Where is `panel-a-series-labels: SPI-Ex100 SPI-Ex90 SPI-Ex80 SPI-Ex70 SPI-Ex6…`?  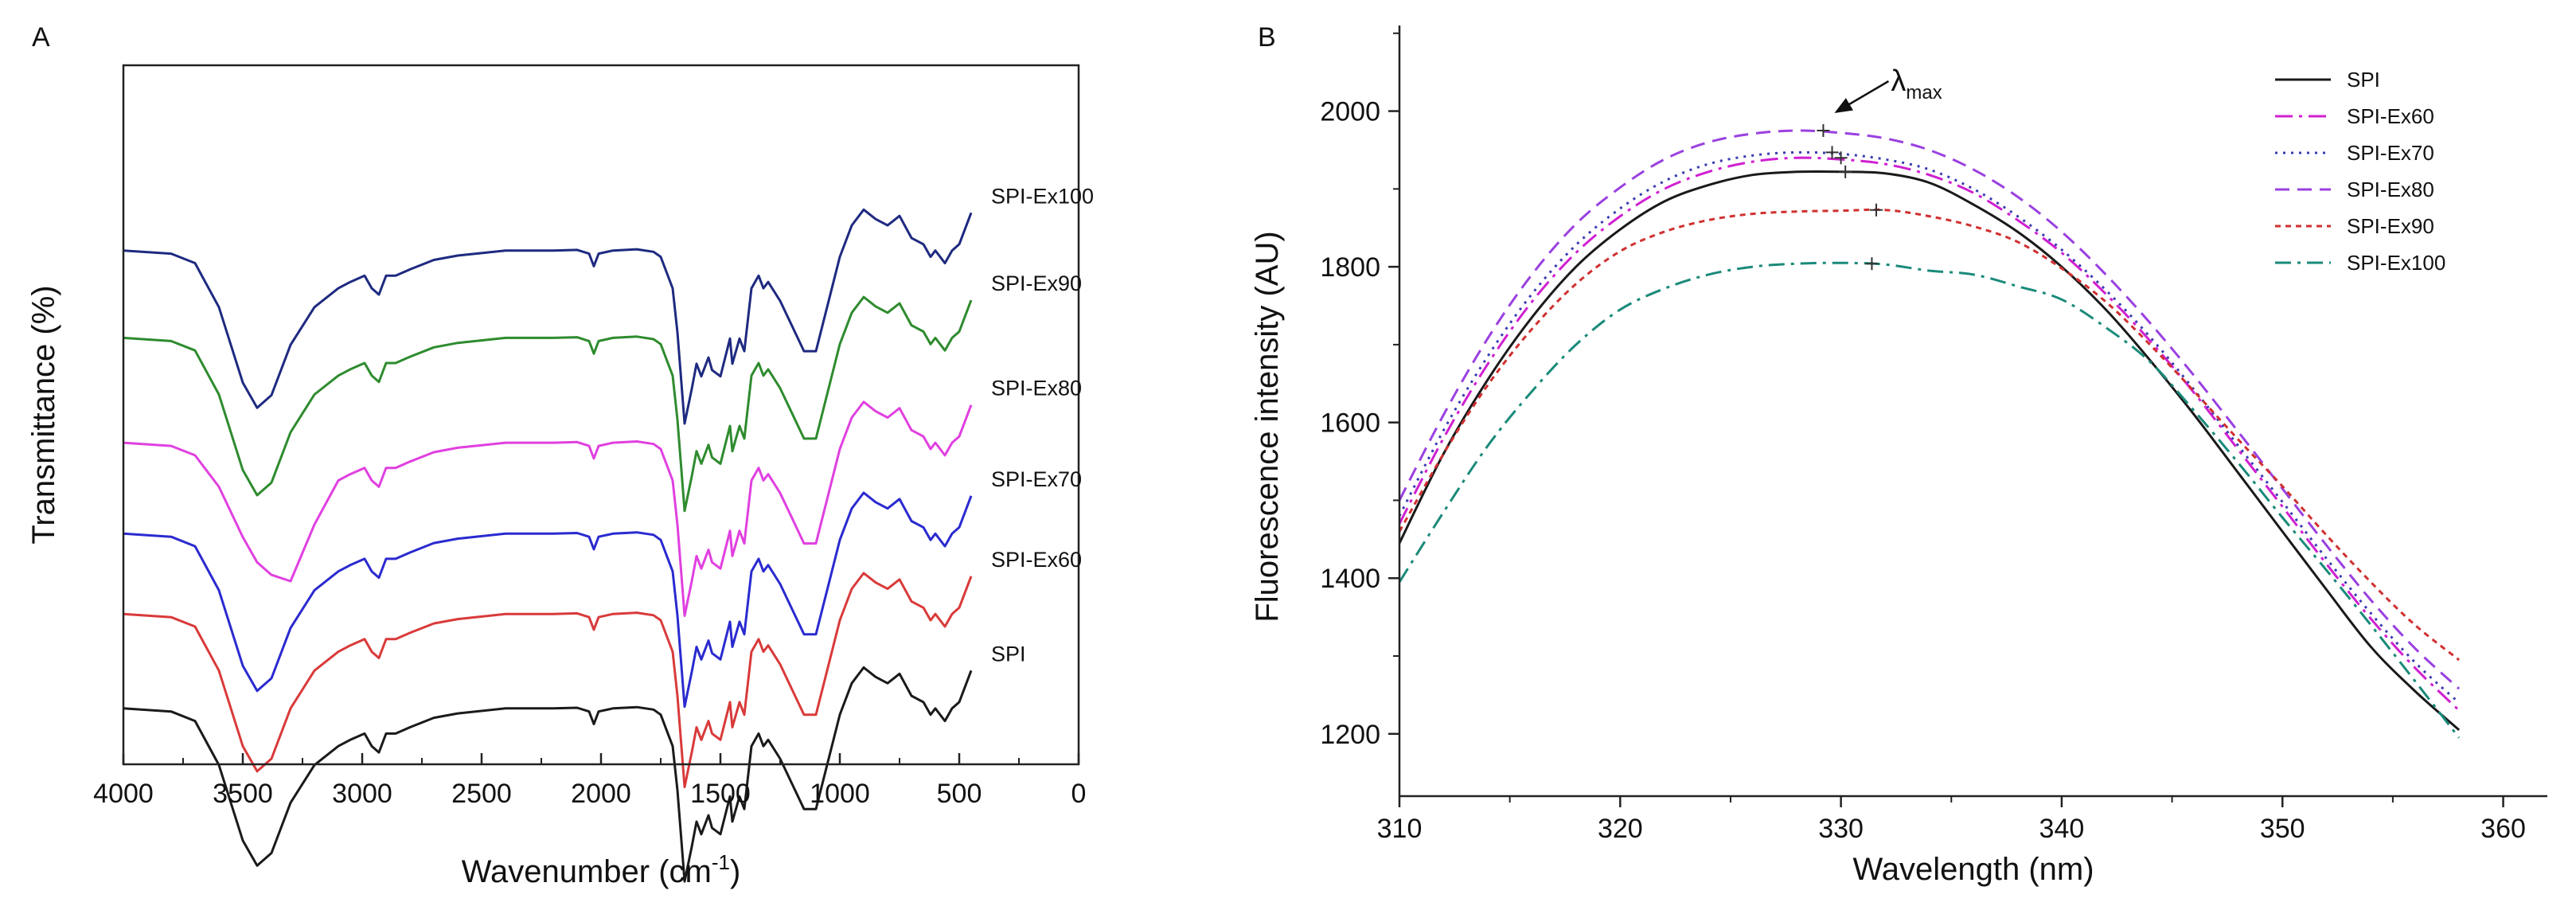
panel-a-series-labels: SPI-Ex100 SPI-Ex90 SPI-Ex80 SPI-Ex70 SPI-Ex6… is located at coordinates (1042, 425).